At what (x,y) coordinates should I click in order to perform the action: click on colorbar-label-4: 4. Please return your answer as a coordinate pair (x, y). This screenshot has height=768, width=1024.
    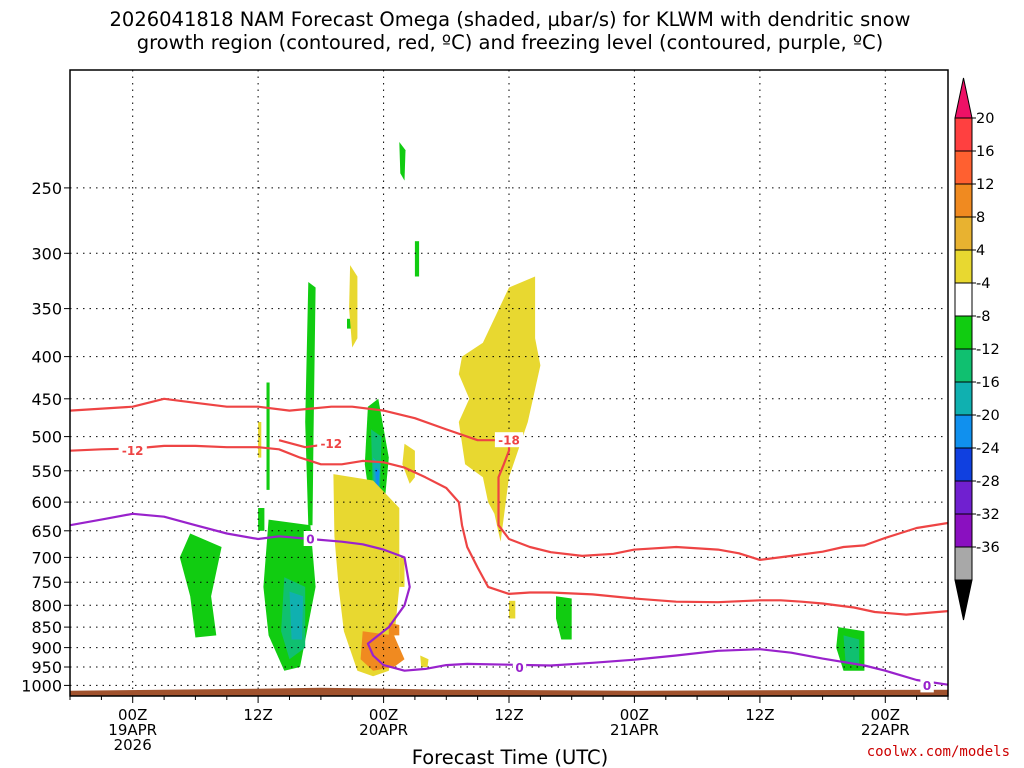
    Looking at the image, I should click on (980, 251).